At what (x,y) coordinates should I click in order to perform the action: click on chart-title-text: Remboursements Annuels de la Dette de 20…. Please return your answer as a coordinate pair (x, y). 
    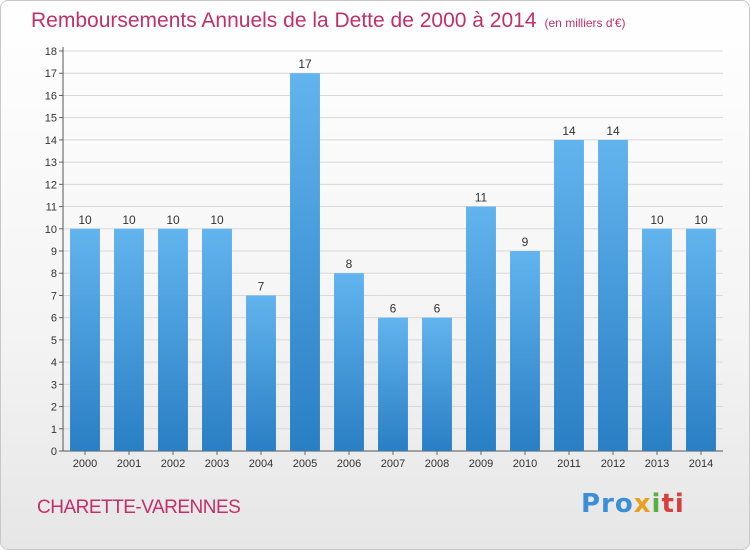
    Looking at the image, I should click on (284, 20).